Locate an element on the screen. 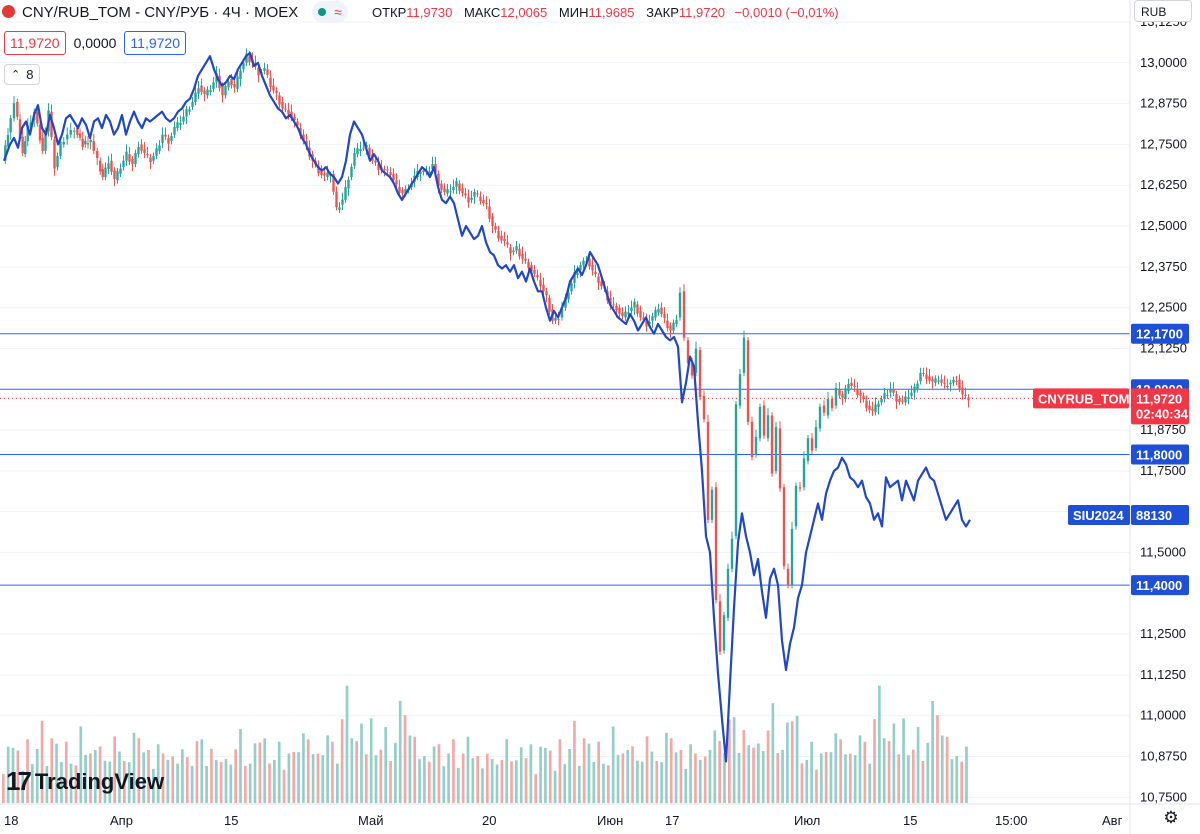  overlay-value-box: 11,9720 is located at coordinates (155, 43).